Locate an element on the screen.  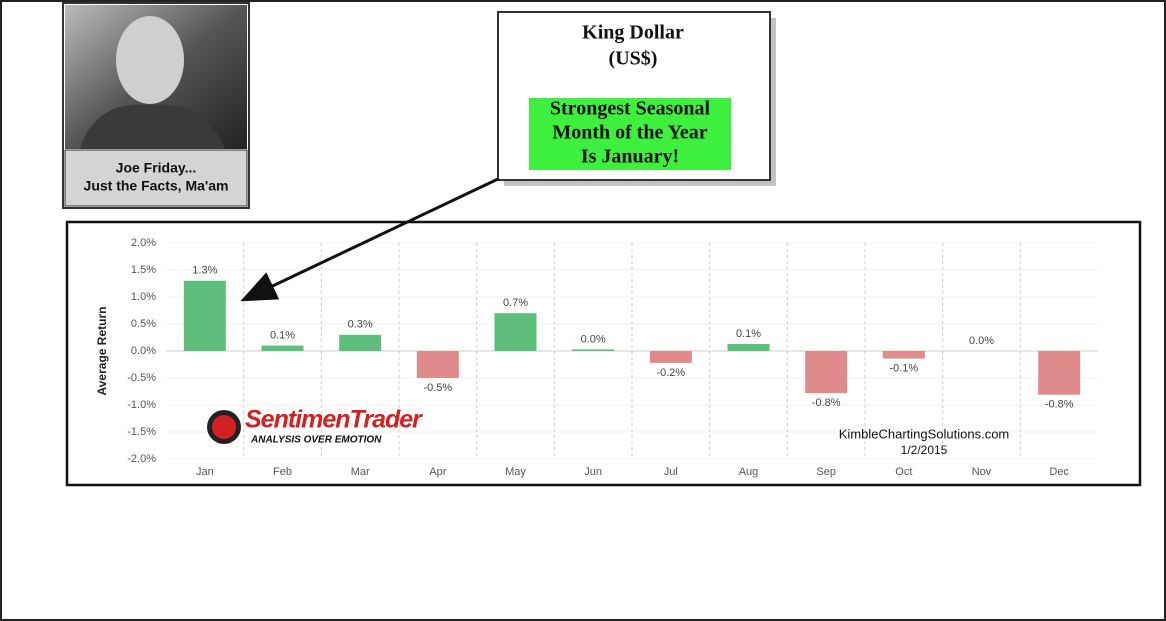
value-label: 0.7% is located at coordinates (515, 303).